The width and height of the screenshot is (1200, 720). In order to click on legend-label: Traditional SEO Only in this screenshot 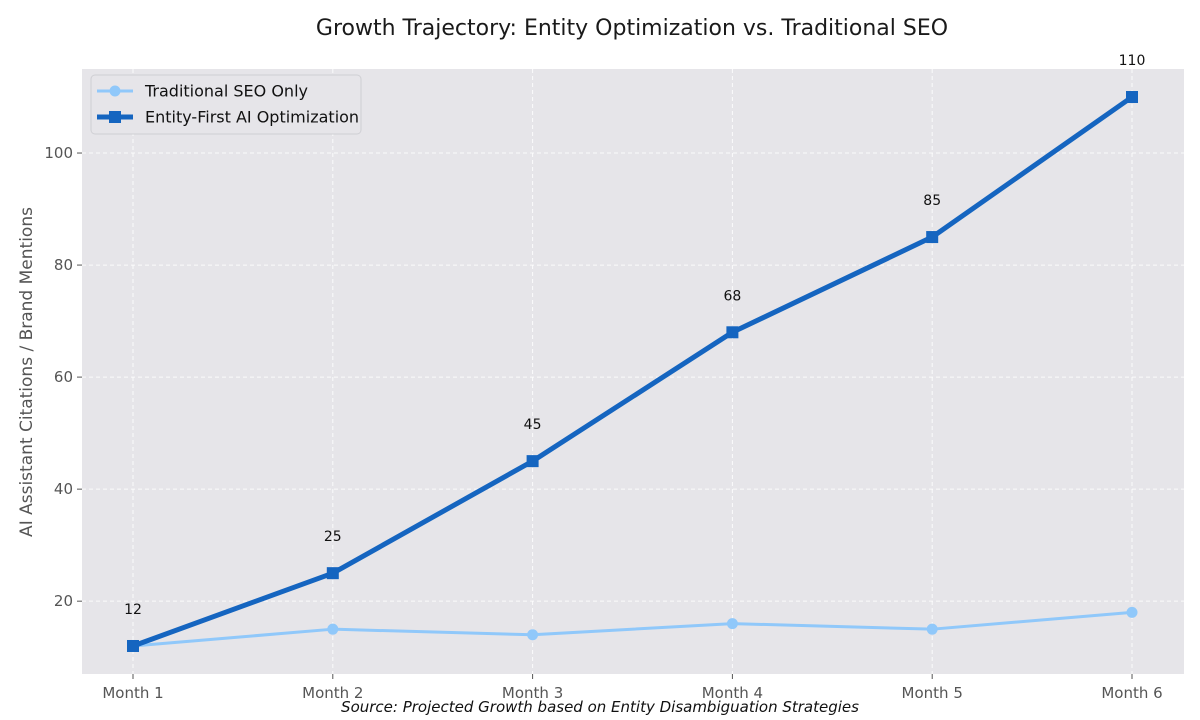, I will do `click(226, 91)`.